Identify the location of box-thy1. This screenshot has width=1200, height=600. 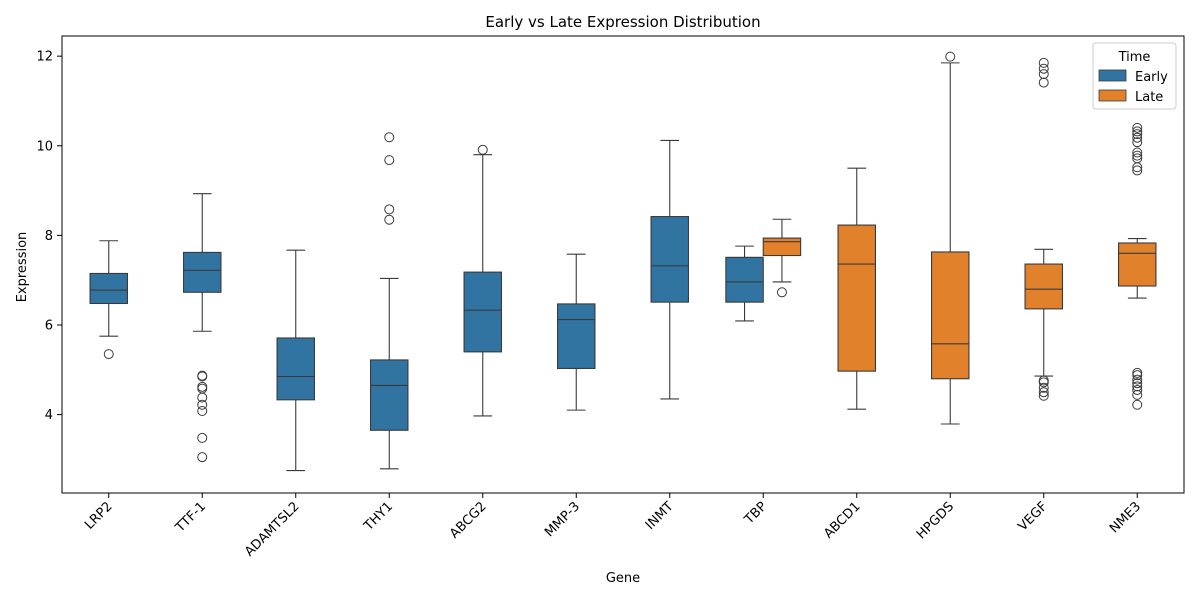
(389, 395).